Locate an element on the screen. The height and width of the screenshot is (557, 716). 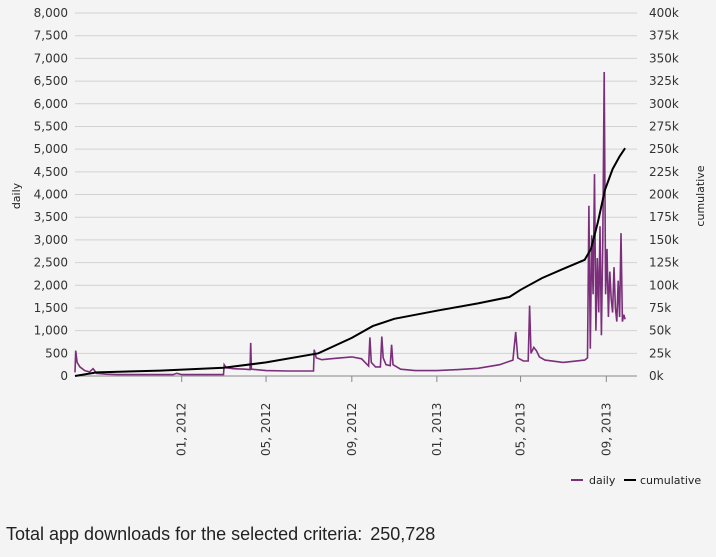
left-tick-label: 2,000 is located at coordinates (51, 285).